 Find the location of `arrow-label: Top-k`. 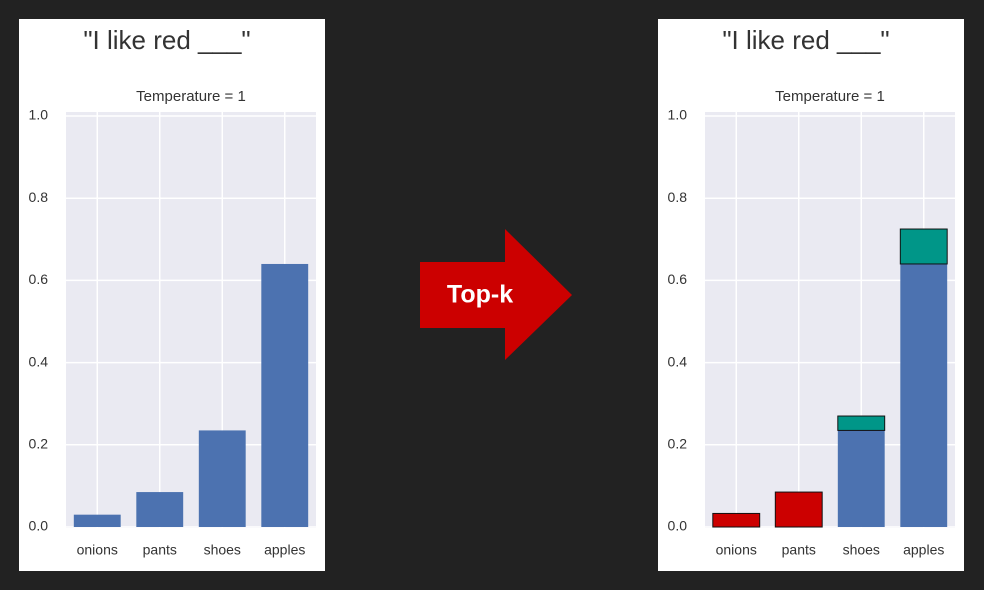

arrow-label: Top-k is located at coordinates (480, 295).